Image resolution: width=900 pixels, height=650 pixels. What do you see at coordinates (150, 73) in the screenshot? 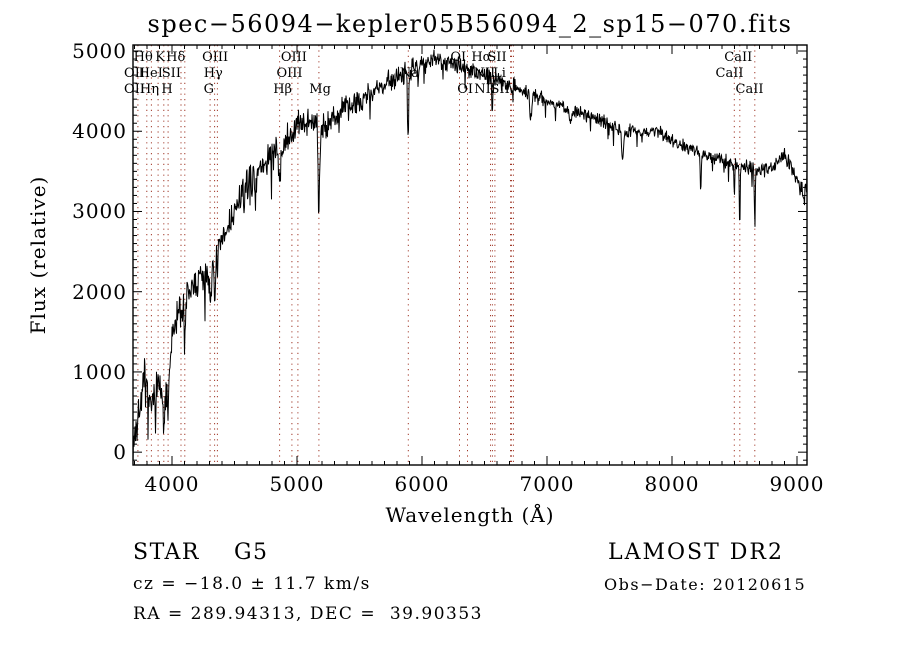
I see `spectral-line-label: HeI` at bounding box center [150, 73].